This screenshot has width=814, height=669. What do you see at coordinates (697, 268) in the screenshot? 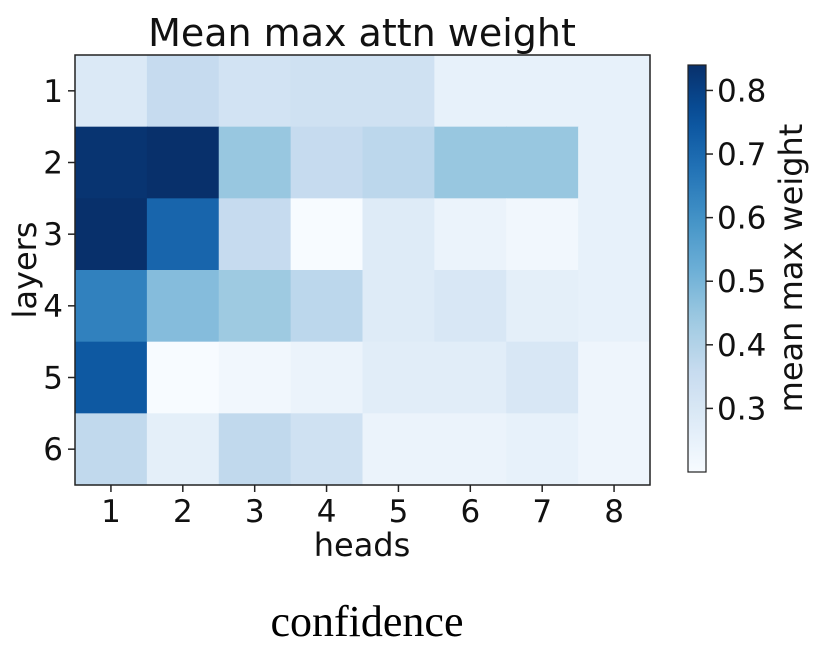
I see `colorbar` at bounding box center [697, 268].